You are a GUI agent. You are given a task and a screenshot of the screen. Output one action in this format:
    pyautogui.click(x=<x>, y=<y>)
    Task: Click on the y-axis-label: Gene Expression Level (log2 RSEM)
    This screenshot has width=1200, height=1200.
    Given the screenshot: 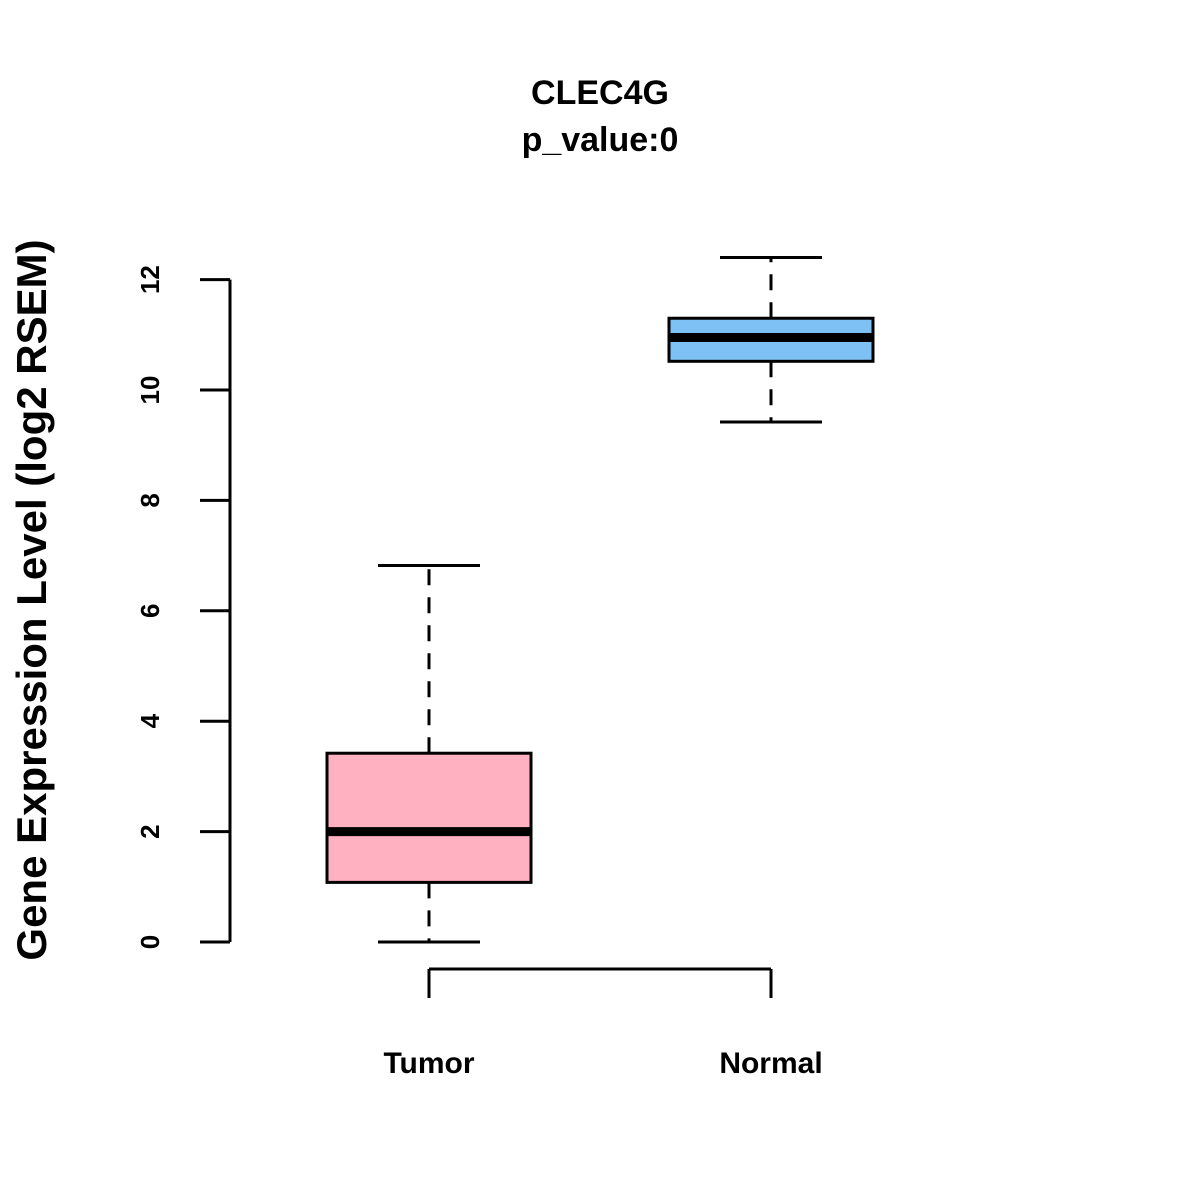 What is the action you would take?
    pyautogui.click(x=31, y=599)
    